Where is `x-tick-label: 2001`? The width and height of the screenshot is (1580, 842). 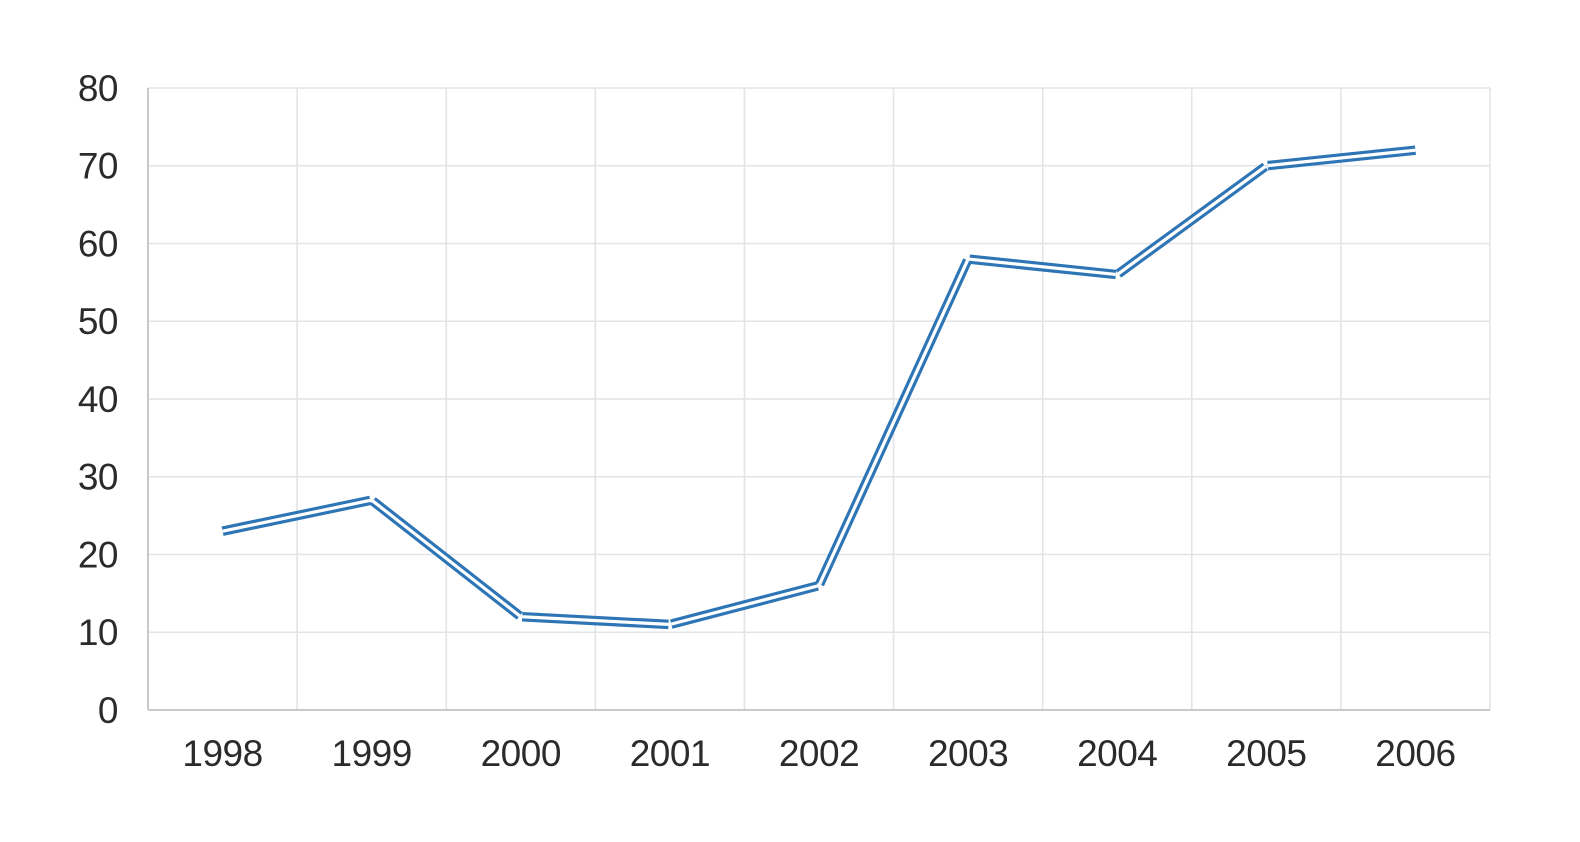
x-tick-label: 2001 is located at coordinates (670, 753).